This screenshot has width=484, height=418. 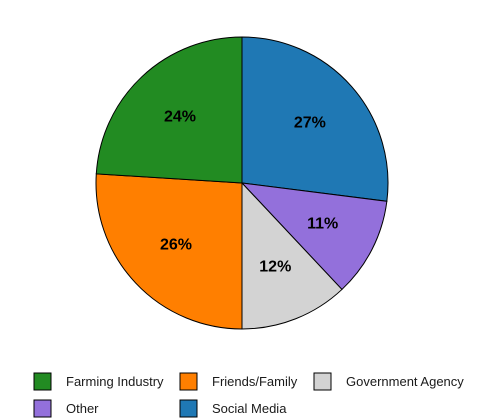 I want to click on legend-item: Friends/Family, so click(x=238, y=381).